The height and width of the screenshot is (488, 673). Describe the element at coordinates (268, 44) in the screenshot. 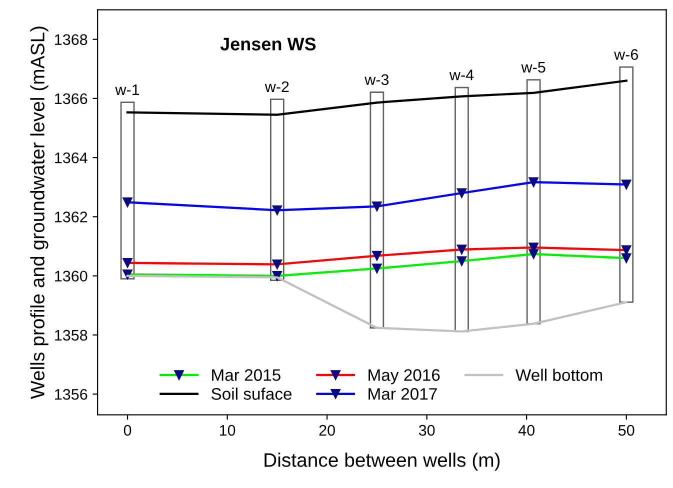

I see `text: Jensen WS` at that location.